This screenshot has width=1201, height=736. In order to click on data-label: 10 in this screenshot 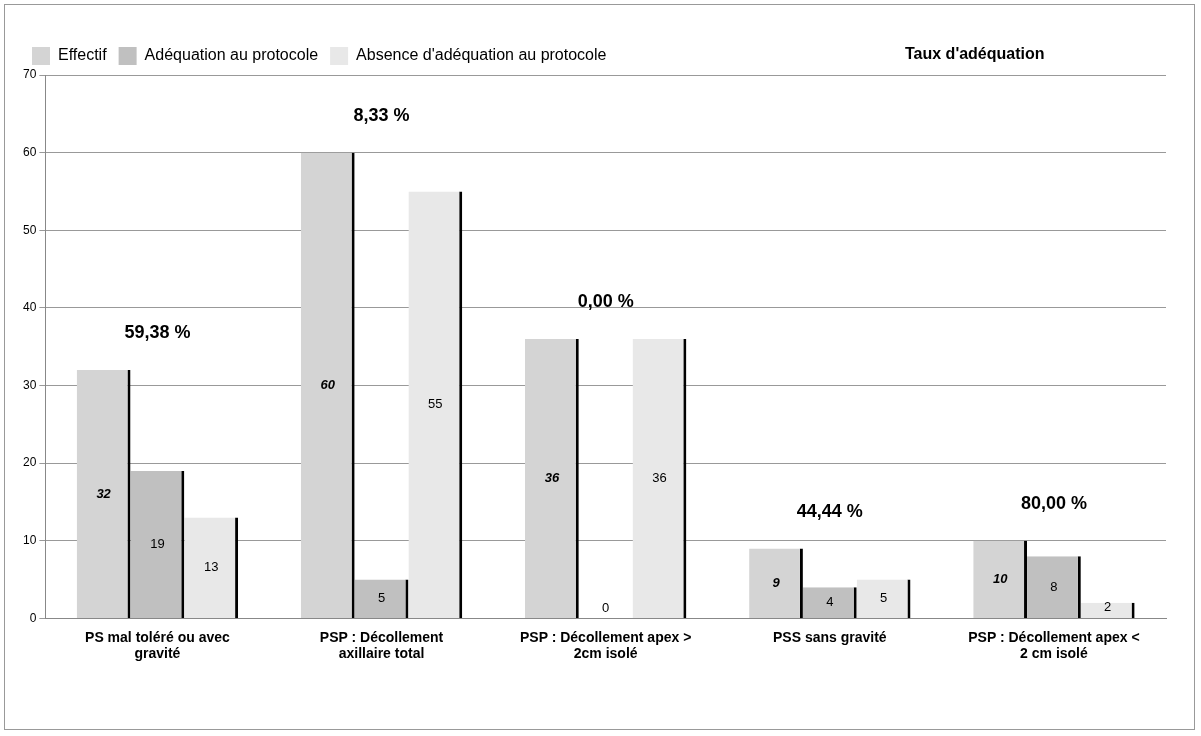, I will do `click(1000, 578)`.